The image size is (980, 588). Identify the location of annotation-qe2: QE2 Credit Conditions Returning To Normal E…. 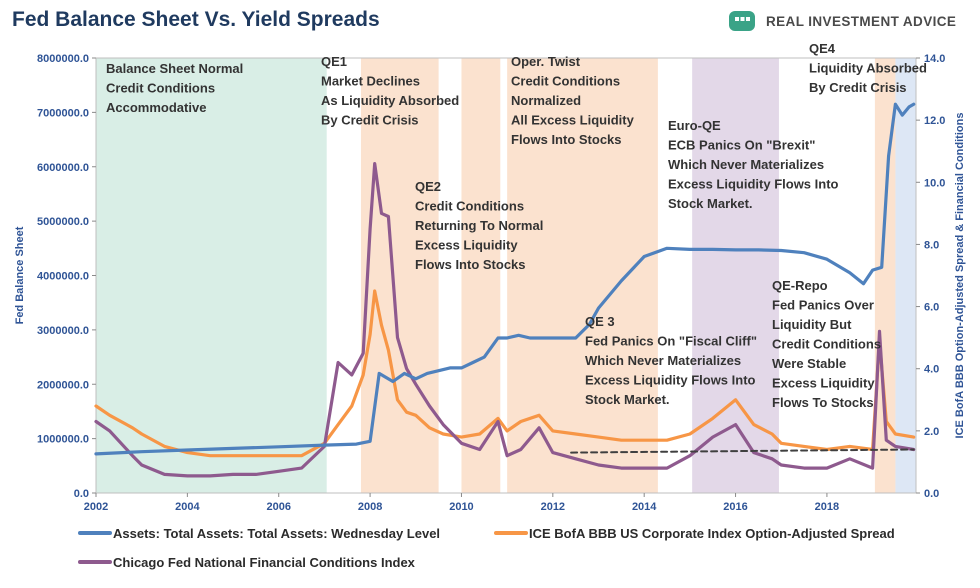
(479, 225).